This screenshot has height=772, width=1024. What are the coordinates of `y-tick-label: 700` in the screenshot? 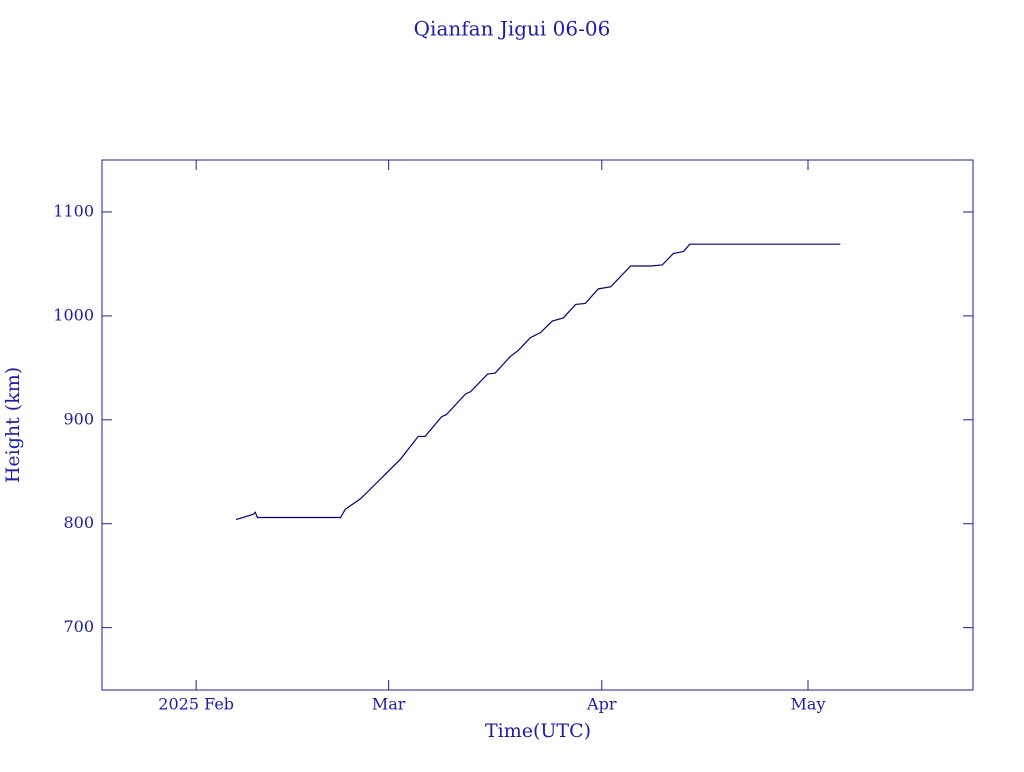 It's located at (78, 626).